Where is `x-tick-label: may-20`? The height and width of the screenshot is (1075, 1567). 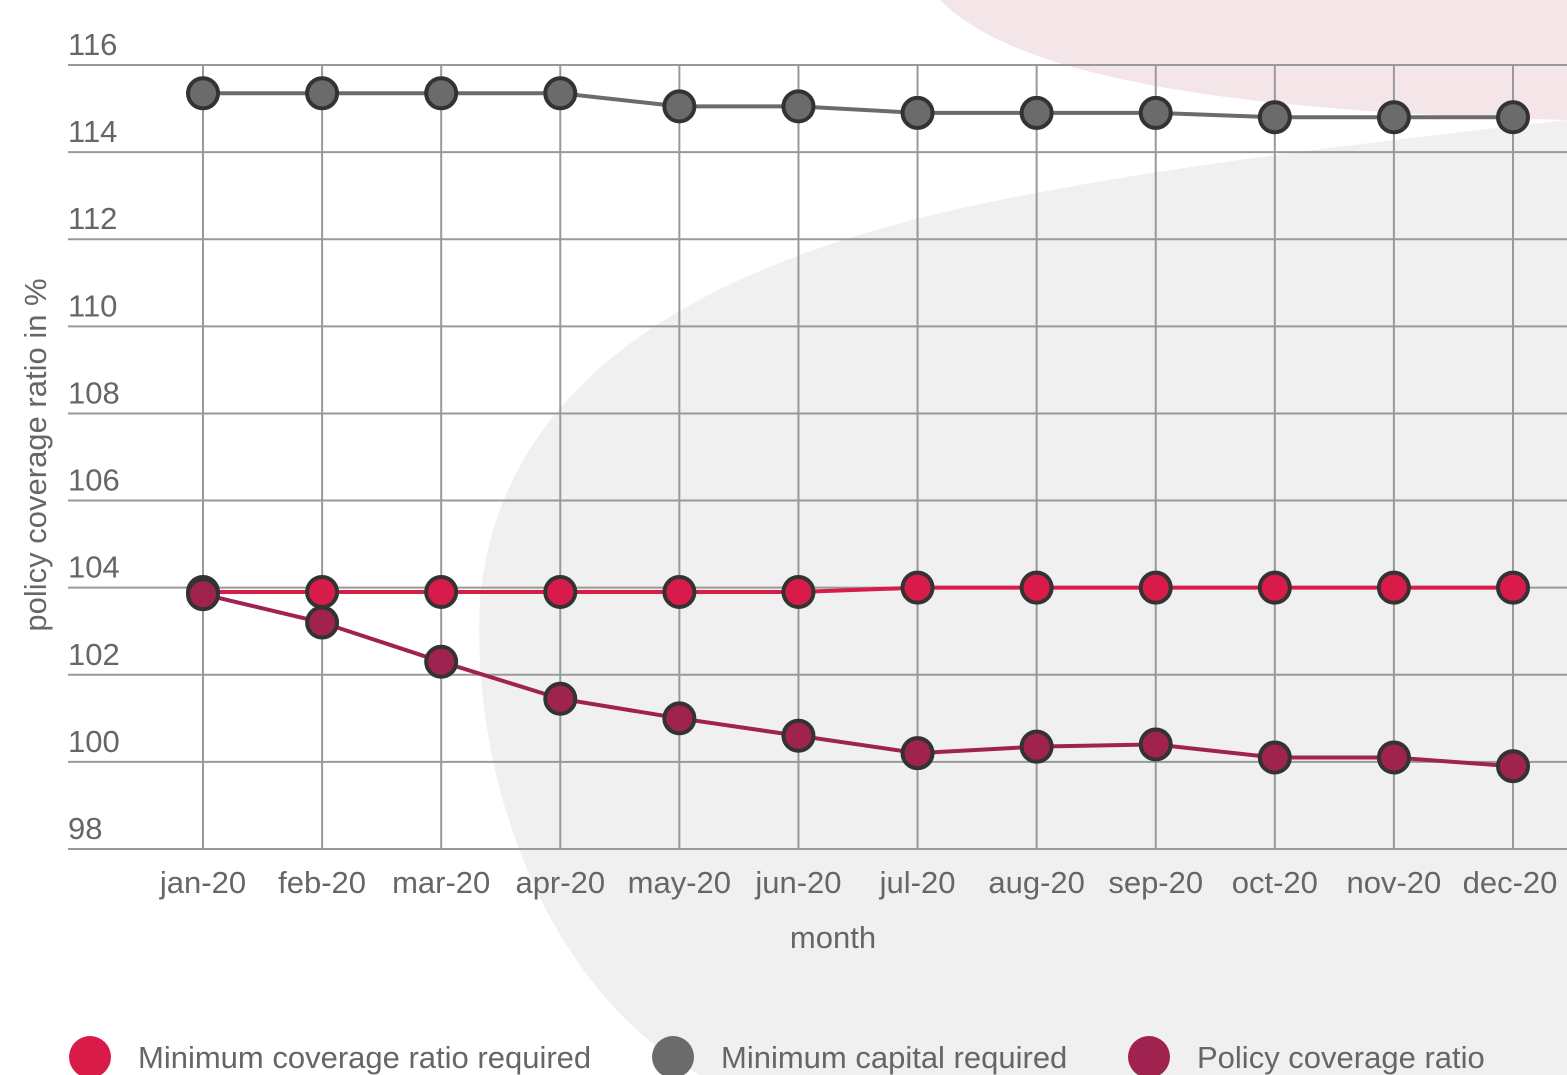
x-tick-label: may-20 is located at coordinates (679, 882).